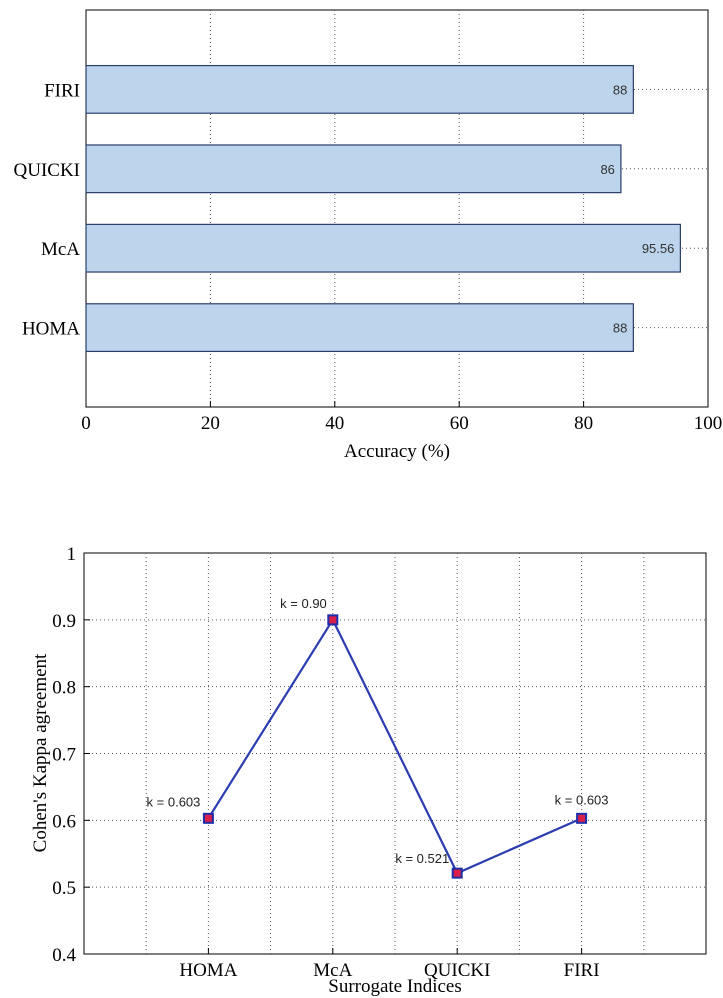  Describe the element at coordinates (210, 423) in the screenshot. I see `x-tick-label: 20` at that location.